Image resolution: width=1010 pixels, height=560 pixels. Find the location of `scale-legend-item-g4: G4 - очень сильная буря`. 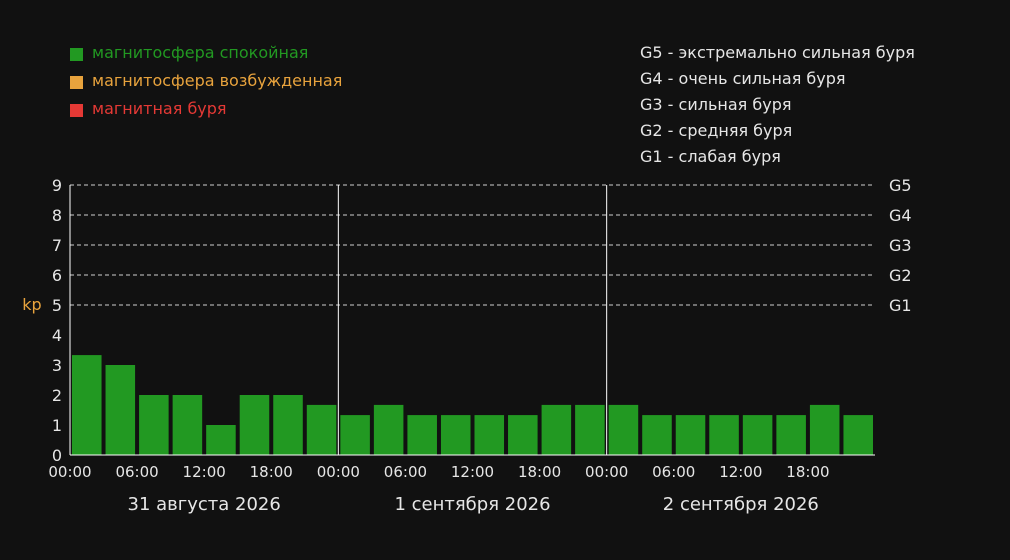

scale-legend-item-g4: G4 - очень сильная буря is located at coordinates (743, 78).